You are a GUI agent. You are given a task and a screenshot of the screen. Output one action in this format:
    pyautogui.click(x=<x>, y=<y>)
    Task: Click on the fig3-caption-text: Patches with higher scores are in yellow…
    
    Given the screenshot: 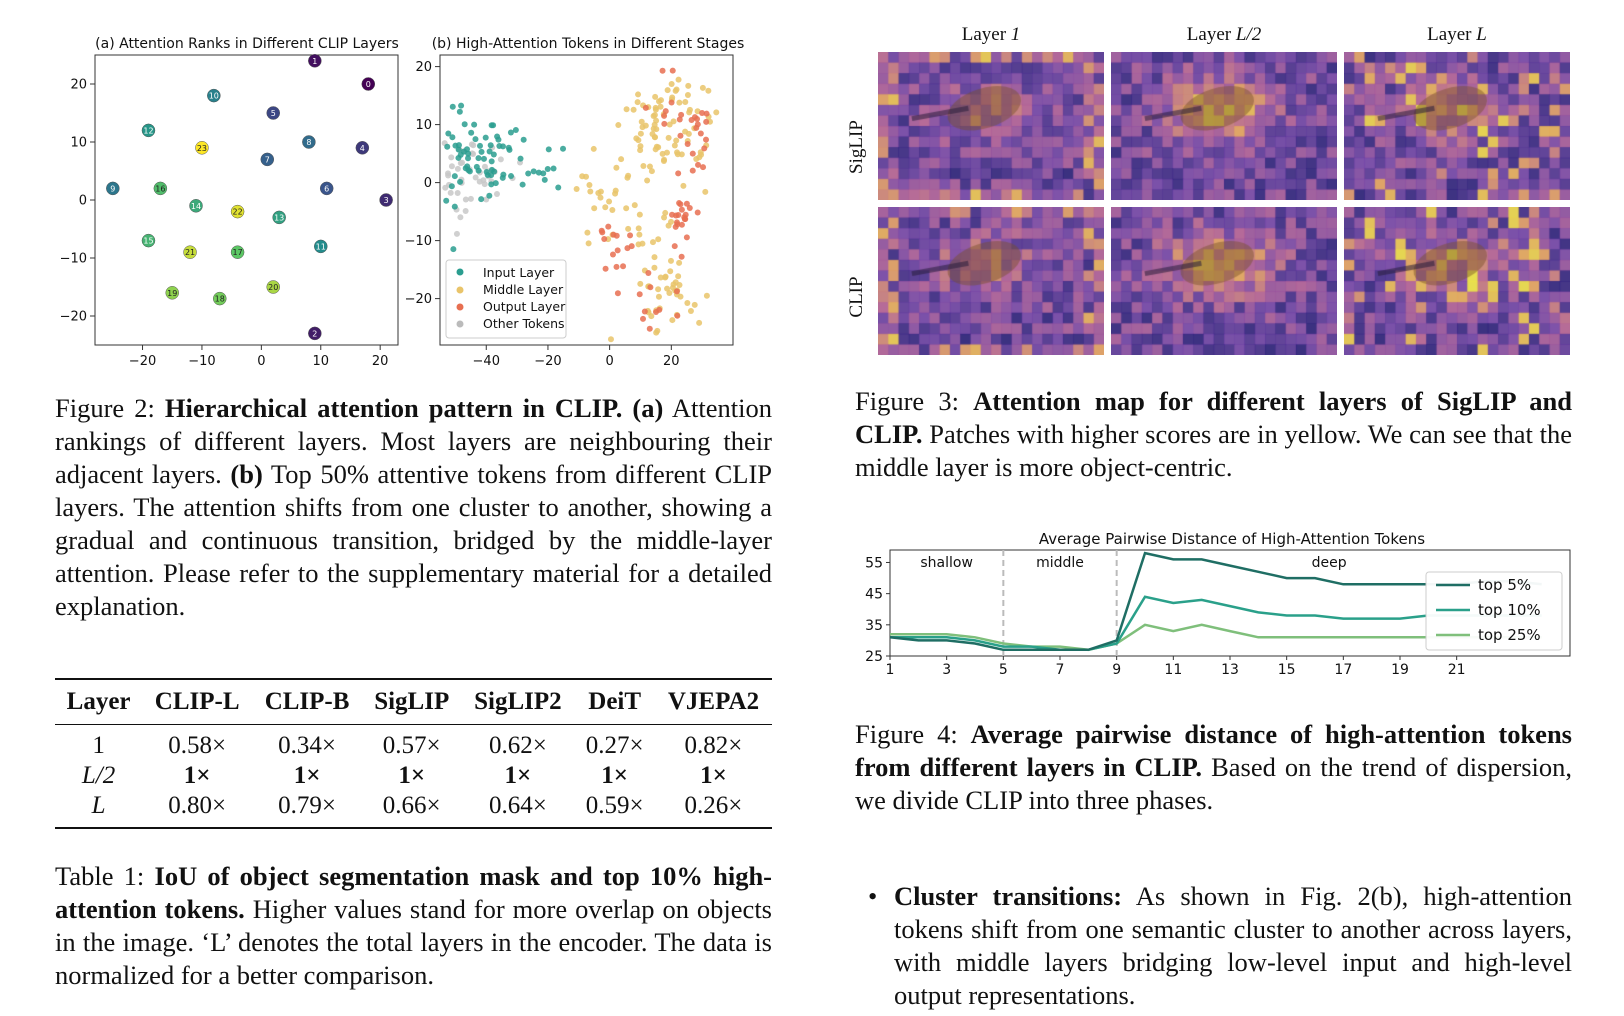 What is the action you would take?
    pyautogui.click(x=1213, y=450)
    